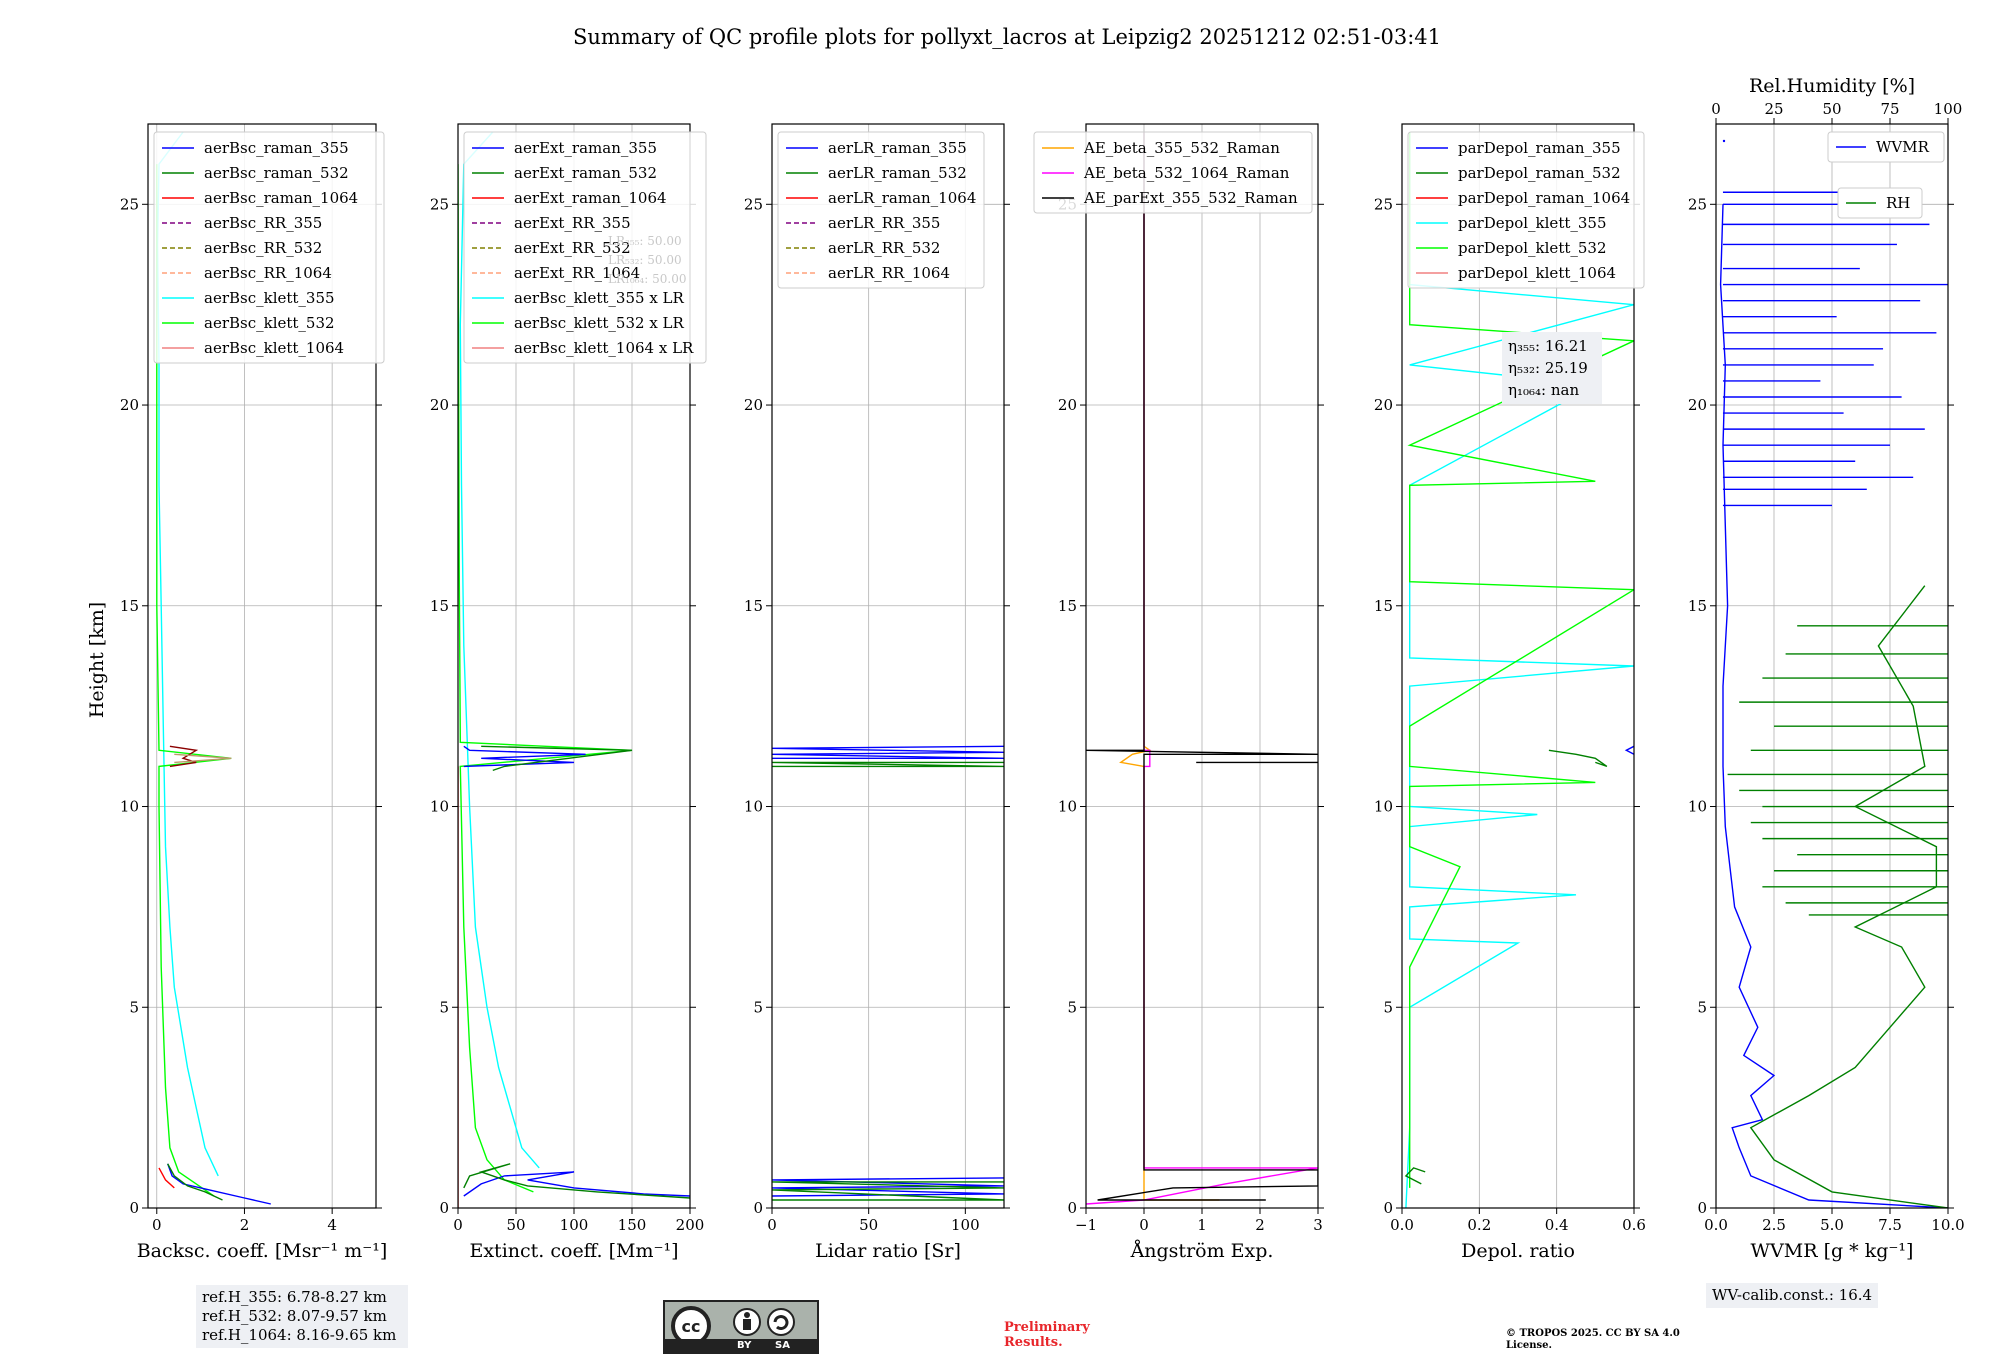 The image size is (2000, 1360). What do you see at coordinates (1202, 1251) in the screenshot?
I see `x-axis-label: Ångström Exp.` at bounding box center [1202, 1251].